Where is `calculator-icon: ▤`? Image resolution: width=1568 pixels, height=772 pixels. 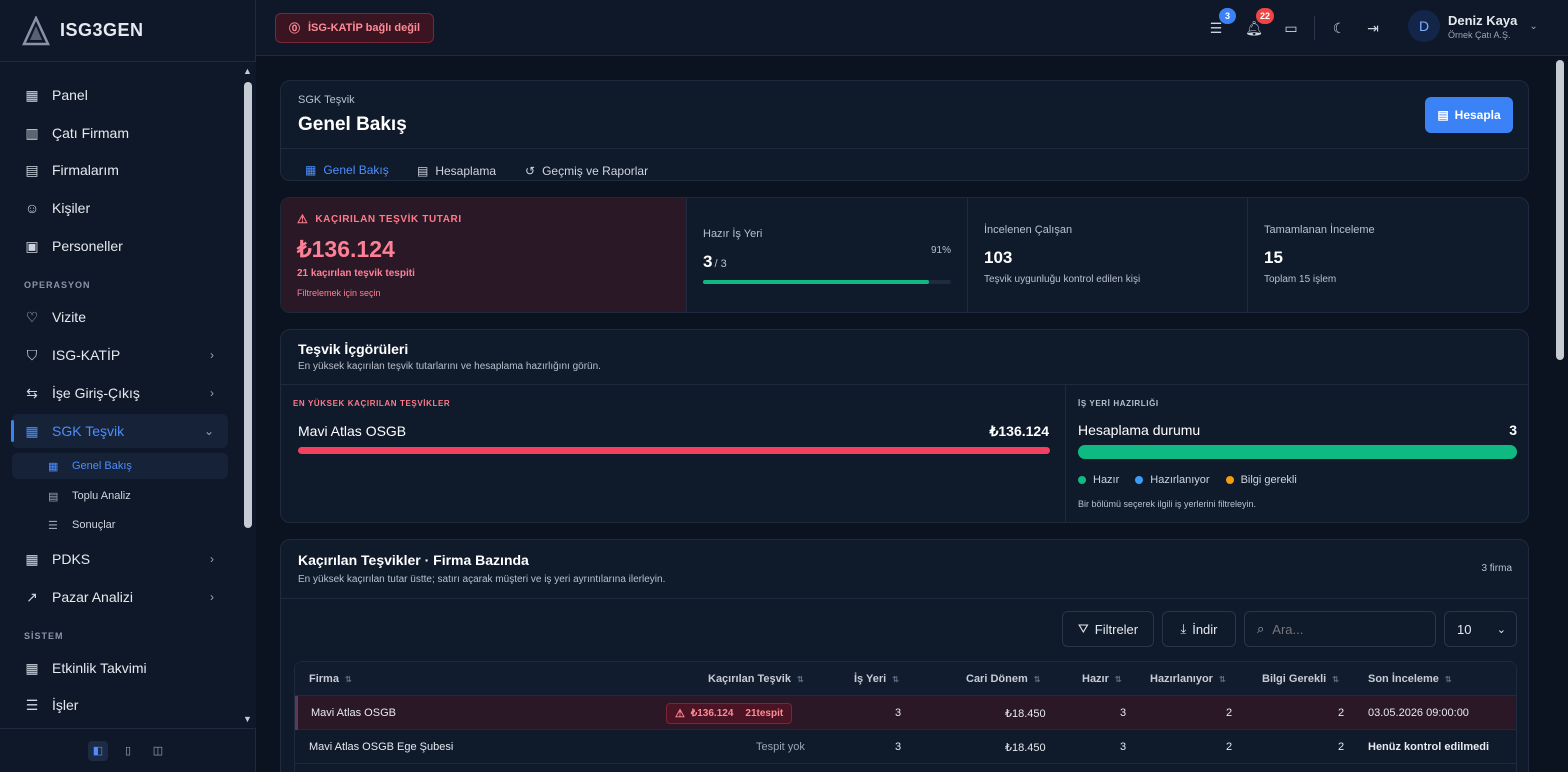 calculator-icon: ▤ is located at coordinates (1443, 115).